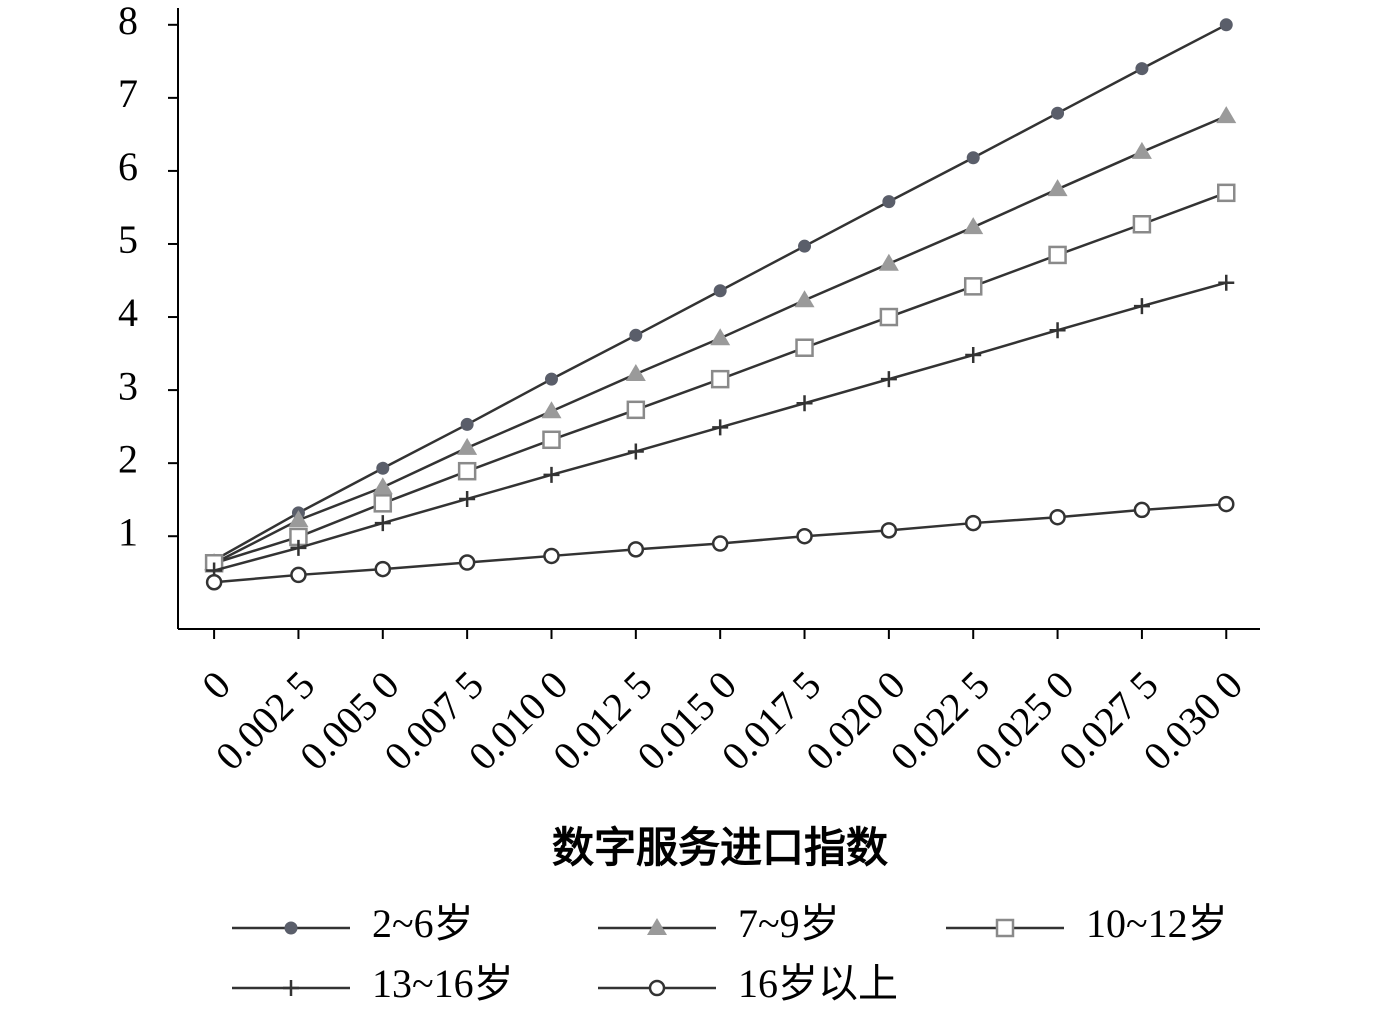 The width and height of the screenshot is (1378, 1022). I want to click on y-tick-label: 5, so click(128, 239).